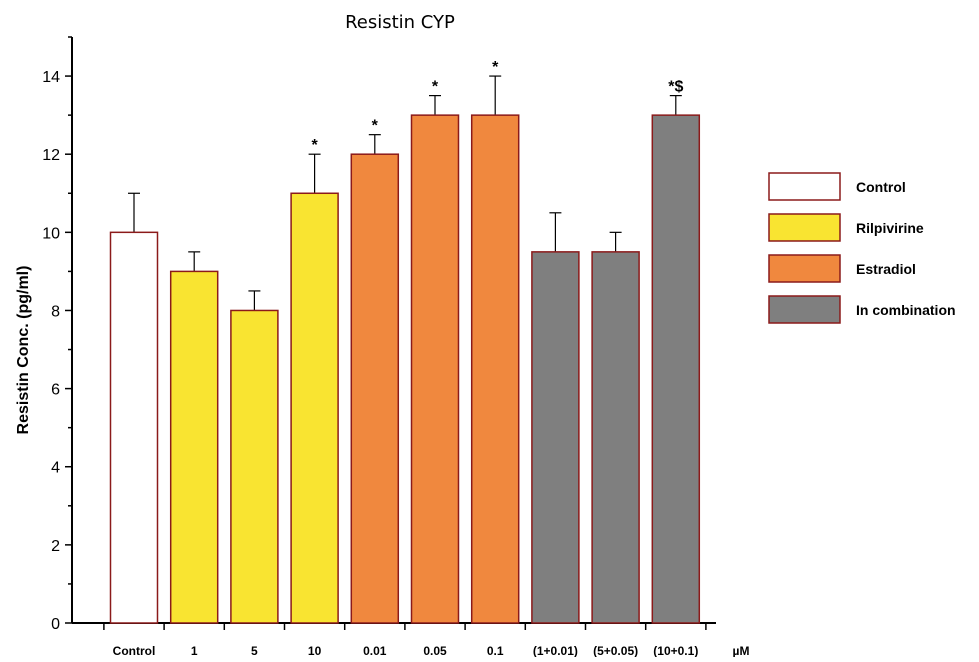 The image size is (979, 662). What do you see at coordinates (495, 650) in the screenshot?
I see `x-tick-label: 0.1` at bounding box center [495, 650].